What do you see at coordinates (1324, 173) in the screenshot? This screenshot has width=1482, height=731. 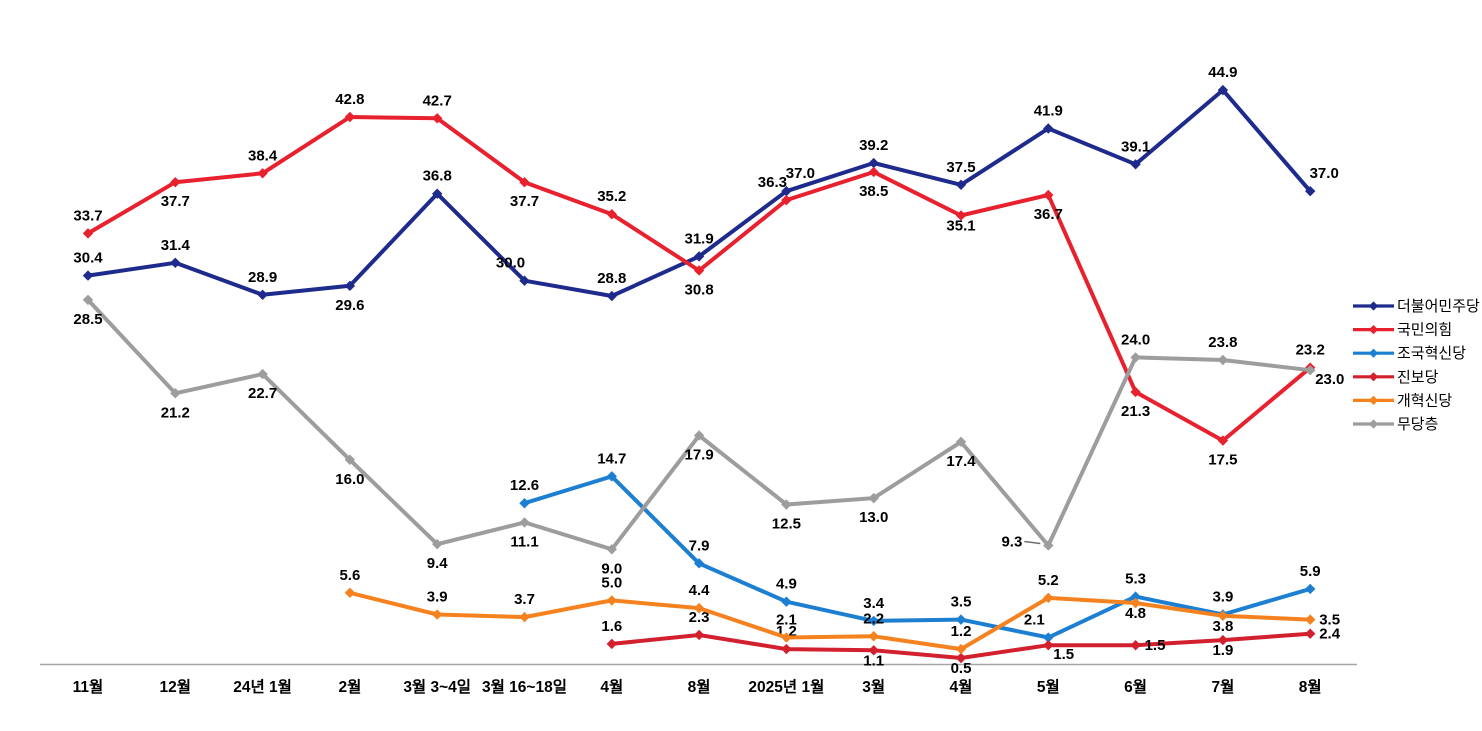 I see `data-label: 37.0` at bounding box center [1324, 173].